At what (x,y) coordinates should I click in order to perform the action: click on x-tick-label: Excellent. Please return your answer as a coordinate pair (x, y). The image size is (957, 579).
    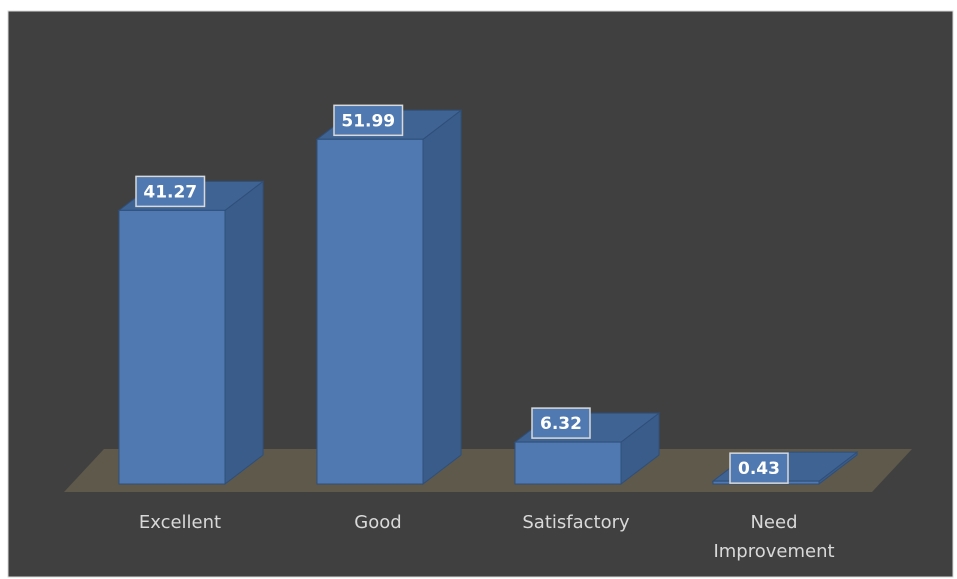
    Looking at the image, I should click on (180, 522).